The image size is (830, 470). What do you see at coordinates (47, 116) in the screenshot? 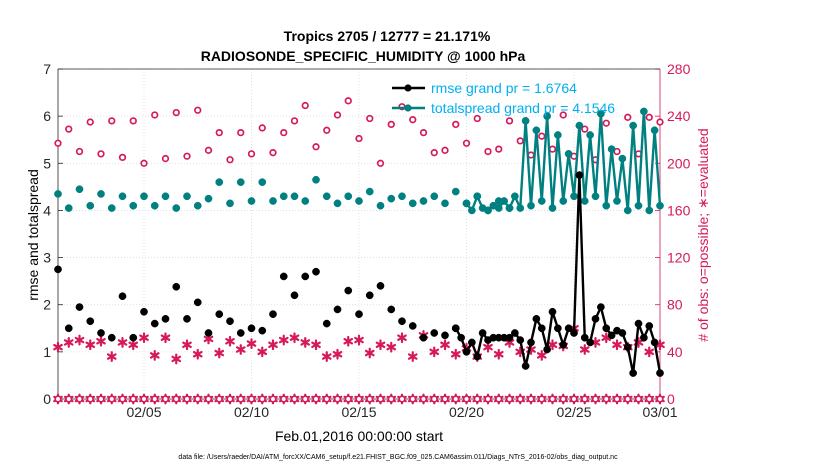
I see `y-tick-label-left: 6` at bounding box center [47, 116].